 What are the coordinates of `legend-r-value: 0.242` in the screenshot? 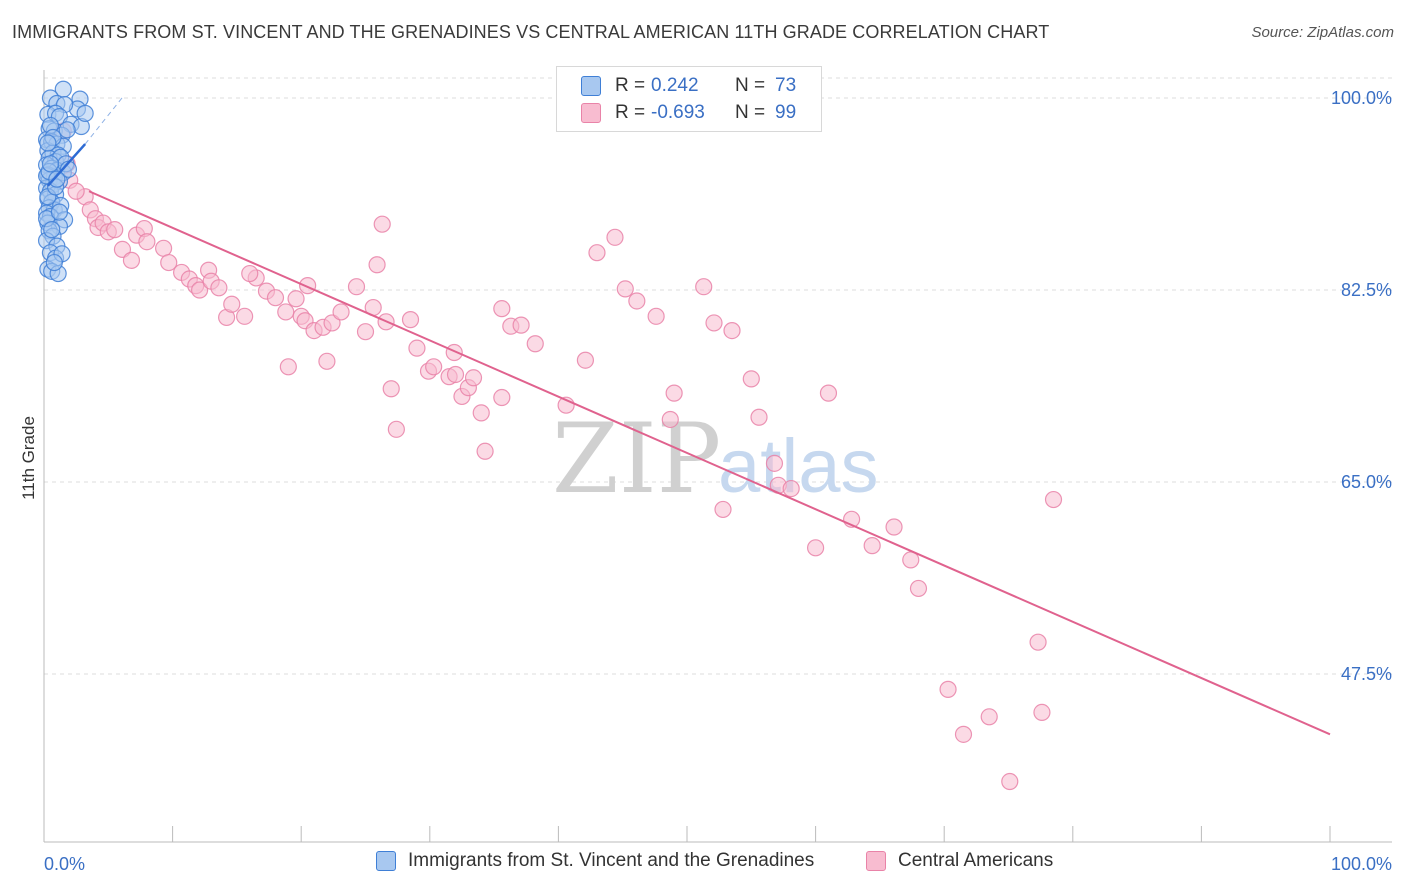 It's located at (675, 85).